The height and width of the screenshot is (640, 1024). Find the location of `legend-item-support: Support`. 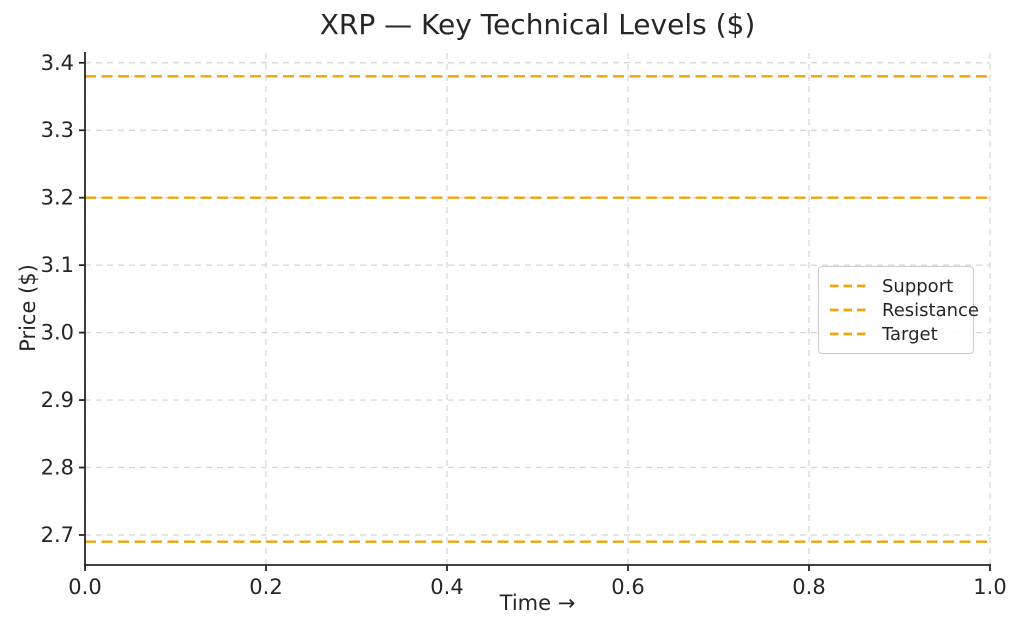

legend-item-support: Support is located at coordinates (901, 286).